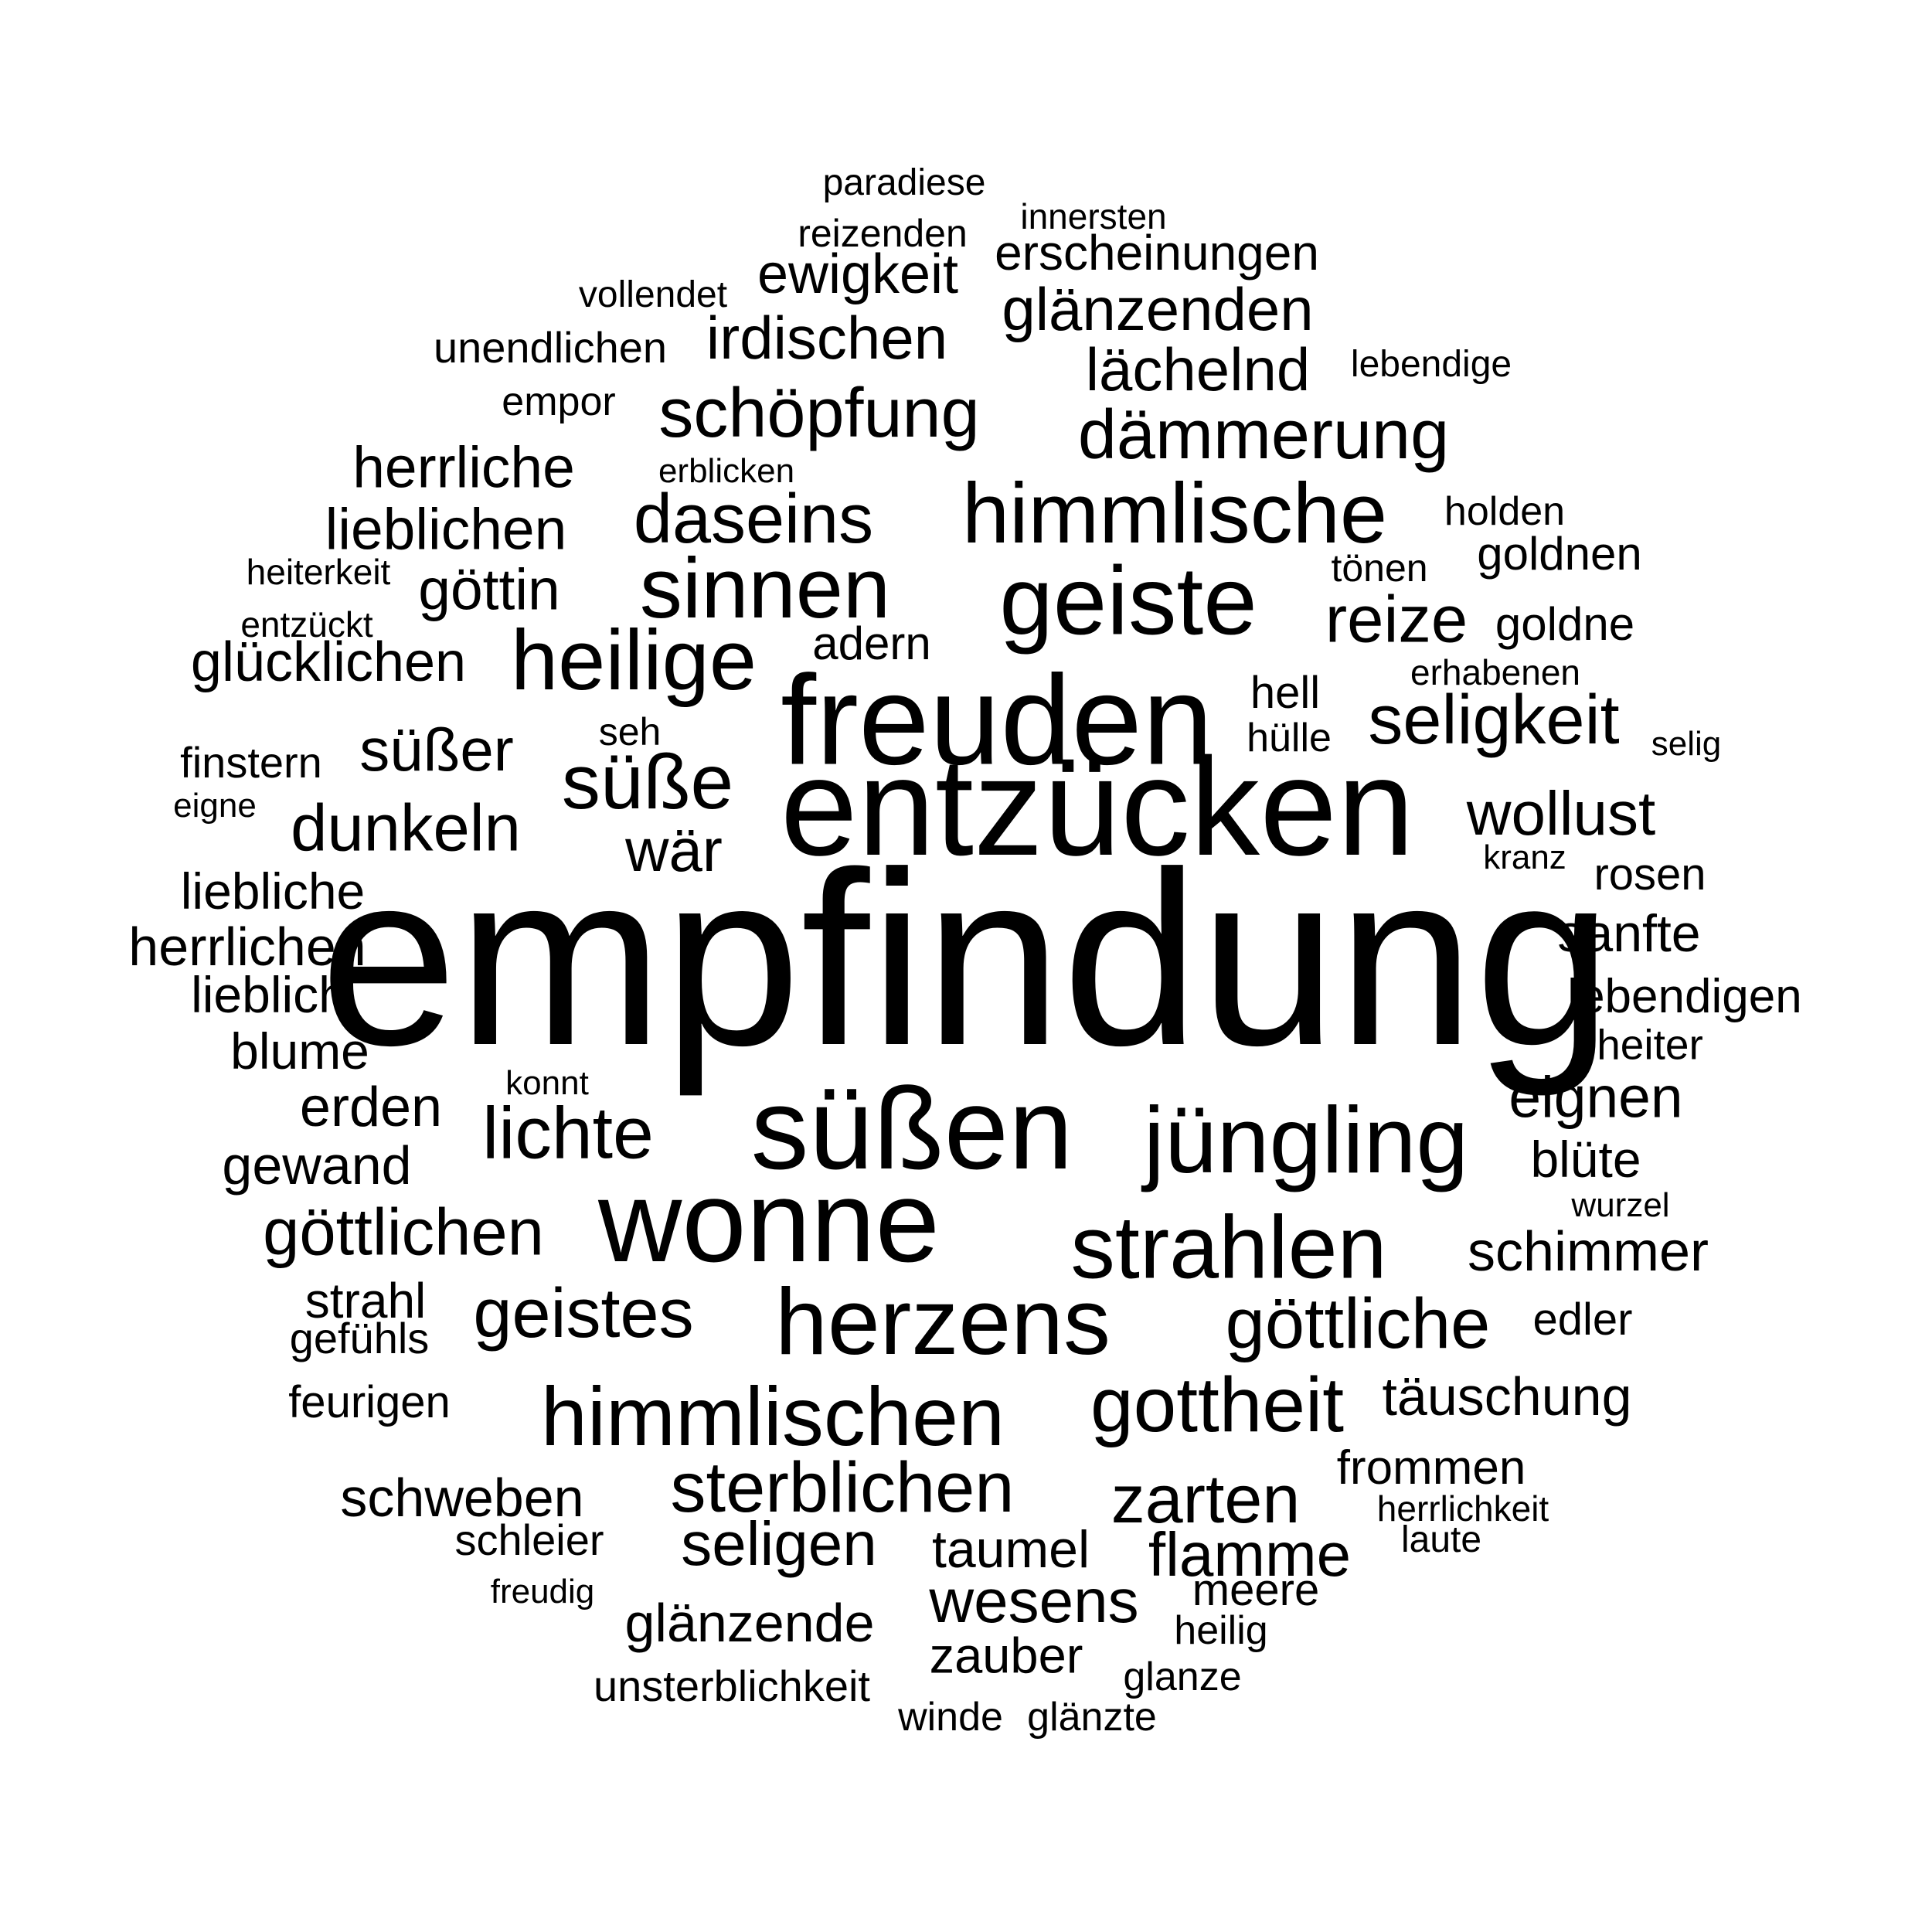 This screenshot has width=1932, height=1932. I want to click on word-glaenzenden: glänzenden, so click(1158, 309).